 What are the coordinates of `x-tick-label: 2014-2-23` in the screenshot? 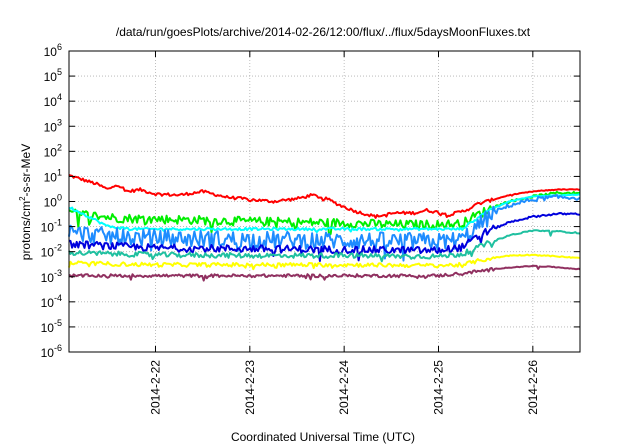 It's located at (250, 387).